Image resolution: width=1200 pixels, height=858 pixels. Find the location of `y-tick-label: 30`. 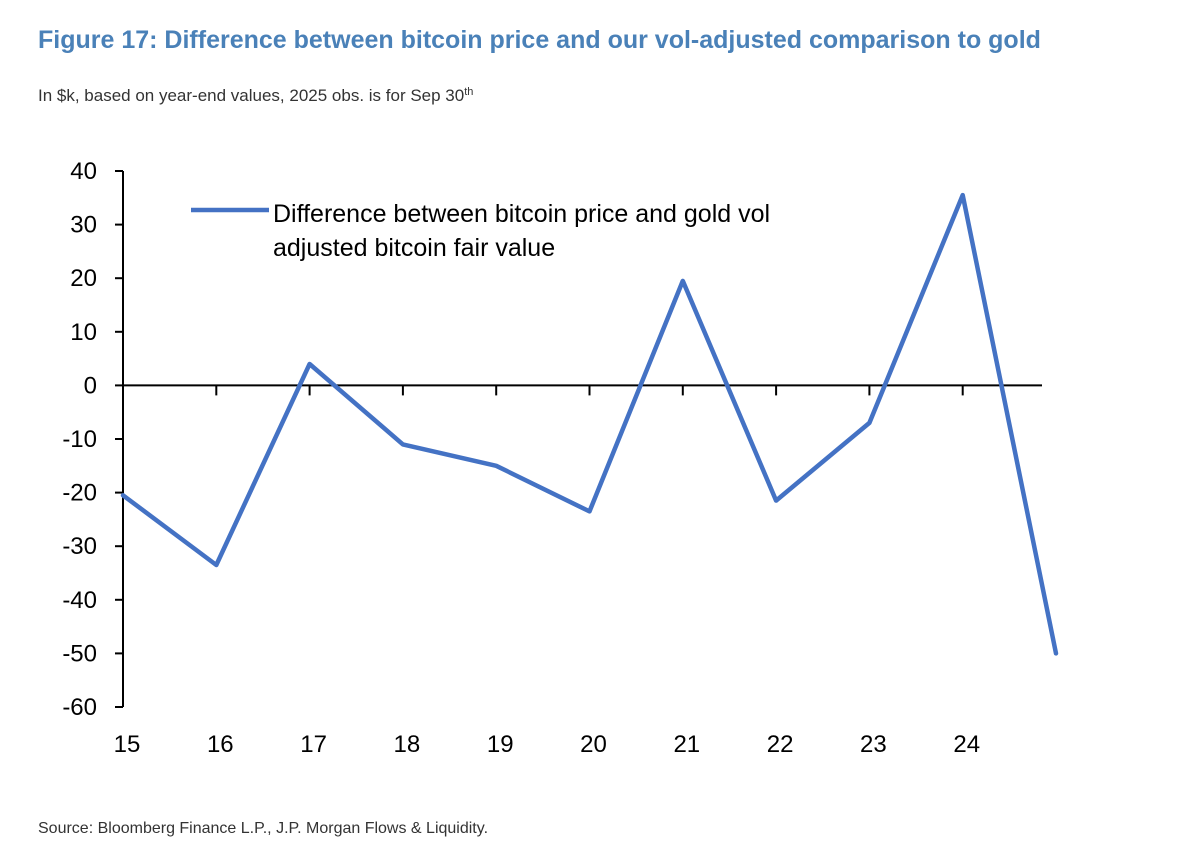

y-tick-label: 30 is located at coordinates (83, 225).